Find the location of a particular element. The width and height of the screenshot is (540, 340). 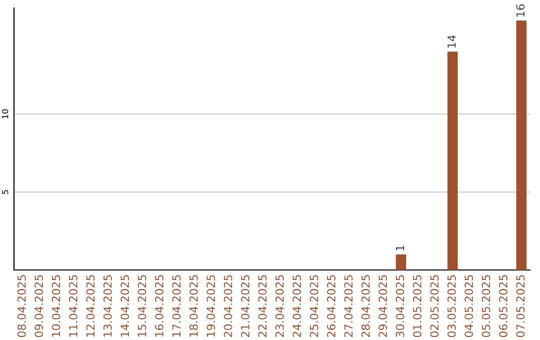

x-tick-label: 14.04.2025 is located at coordinates (125, 306).